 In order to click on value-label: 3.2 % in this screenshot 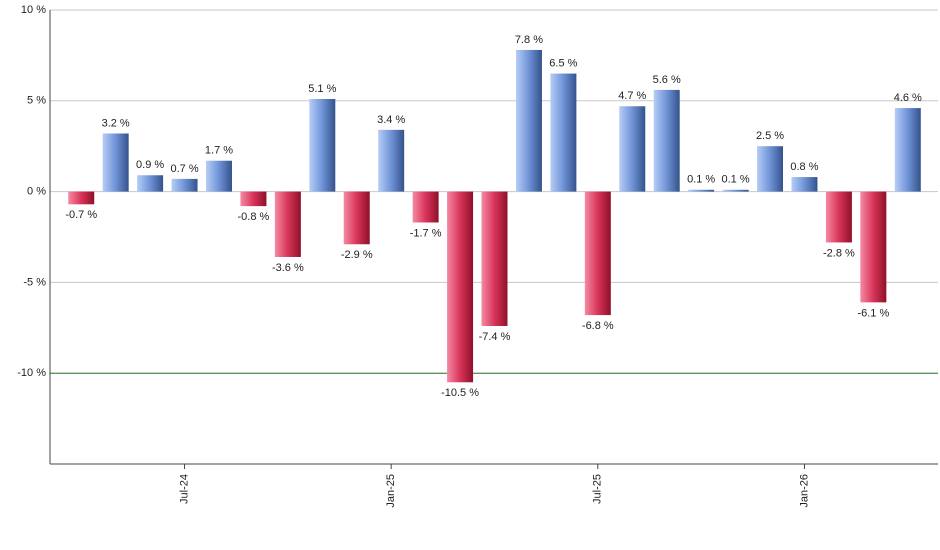, I will do `click(116, 123)`.